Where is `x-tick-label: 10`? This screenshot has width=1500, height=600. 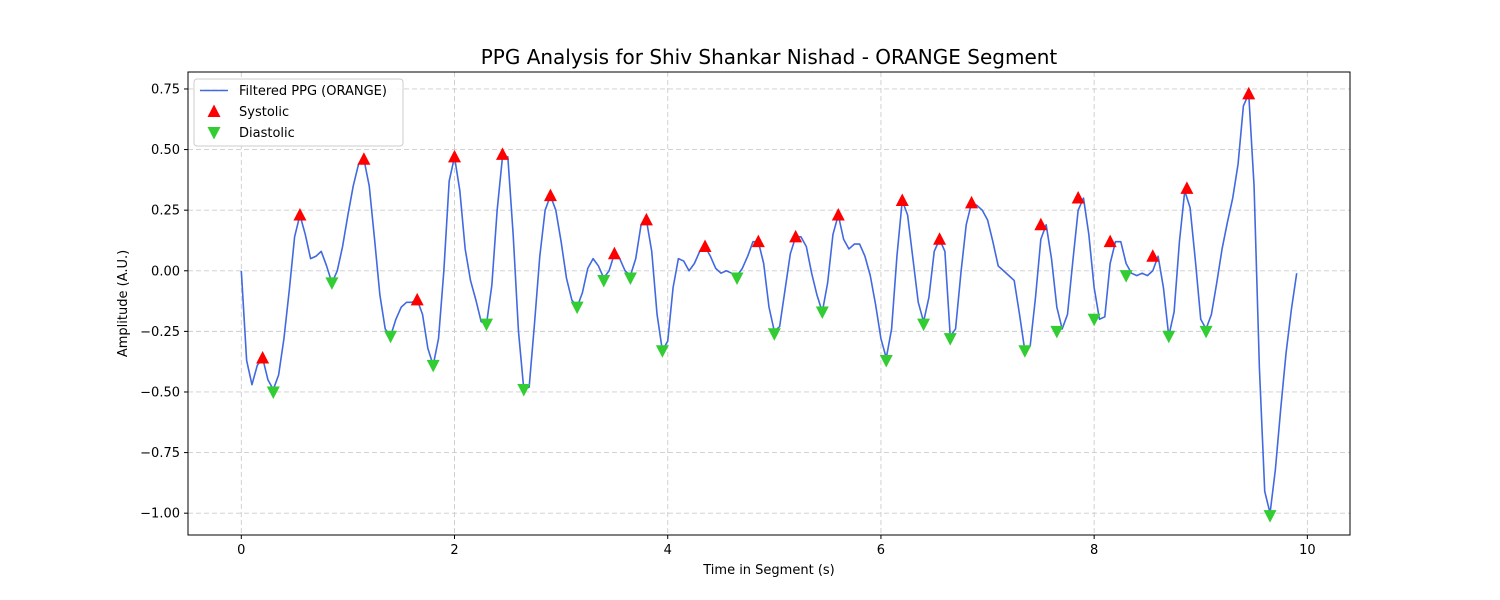
x-tick-label: 10 is located at coordinates (1307, 550).